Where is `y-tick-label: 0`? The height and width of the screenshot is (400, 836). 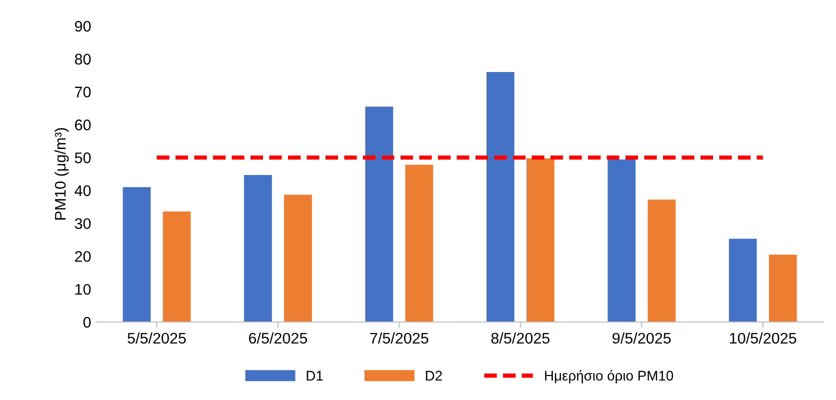 y-tick-label: 0 is located at coordinates (87, 322).